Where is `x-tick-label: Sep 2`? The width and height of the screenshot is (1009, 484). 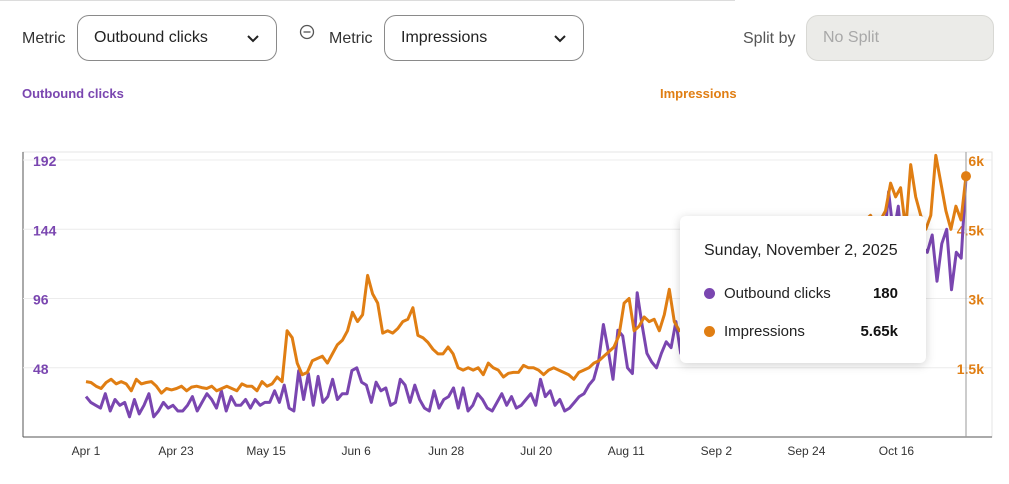
x-tick-label: Sep 2 is located at coordinates (717, 451).